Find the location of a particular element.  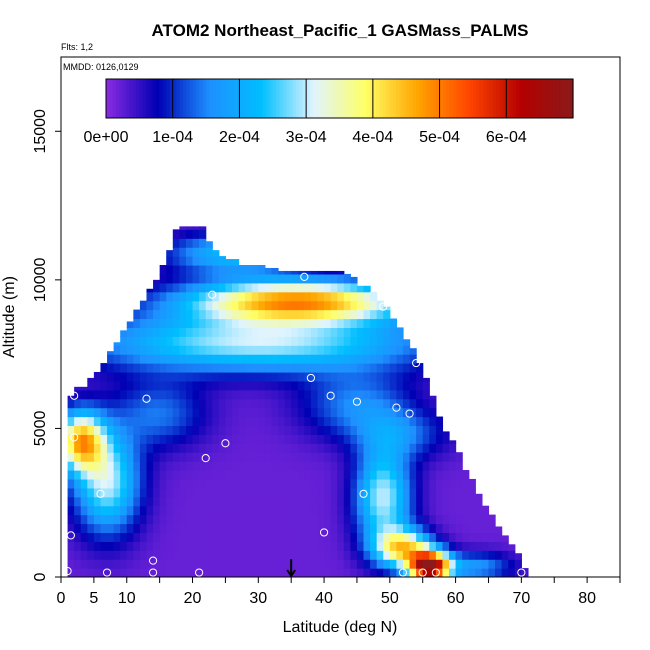

flights-label: Flts: 1,2 is located at coordinates (77, 47).